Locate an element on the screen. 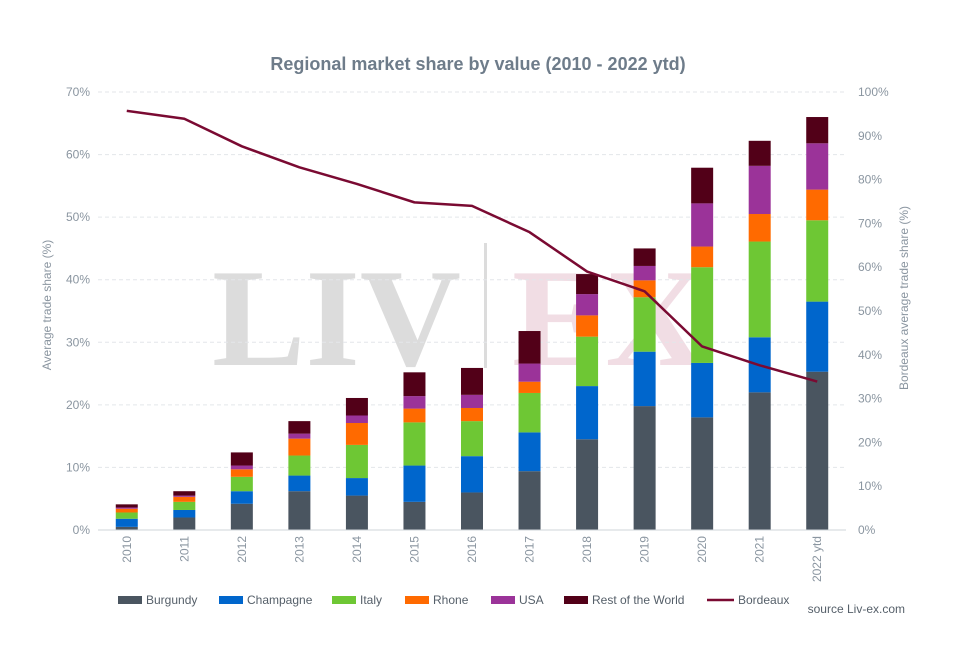 Image resolution: width=972 pixels, height=665 pixels. bar-italy-2019 is located at coordinates (644, 324).